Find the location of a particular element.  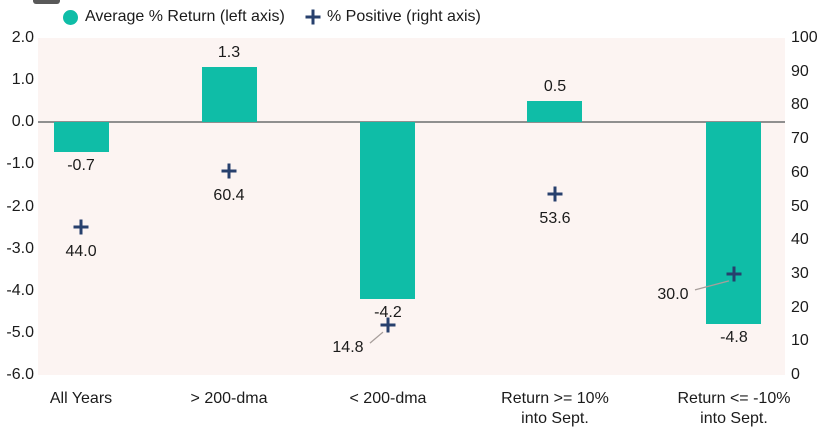

bar-value-label: 0.5 is located at coordinates (555, 87).